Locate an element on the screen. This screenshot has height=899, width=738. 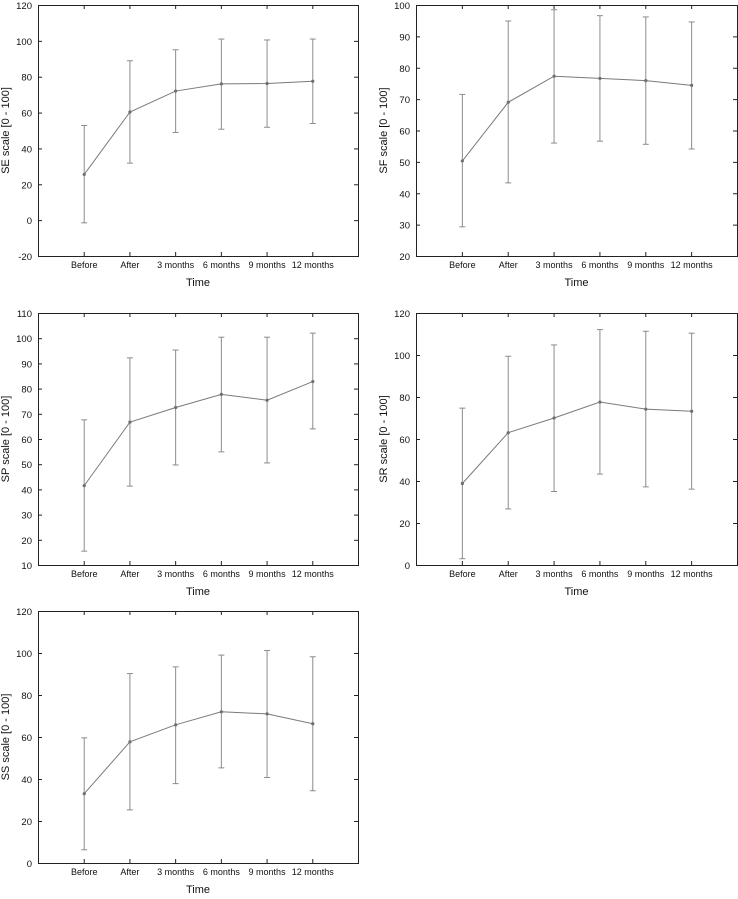
y-tick-label: -20 is located at coordinates (25, 257).